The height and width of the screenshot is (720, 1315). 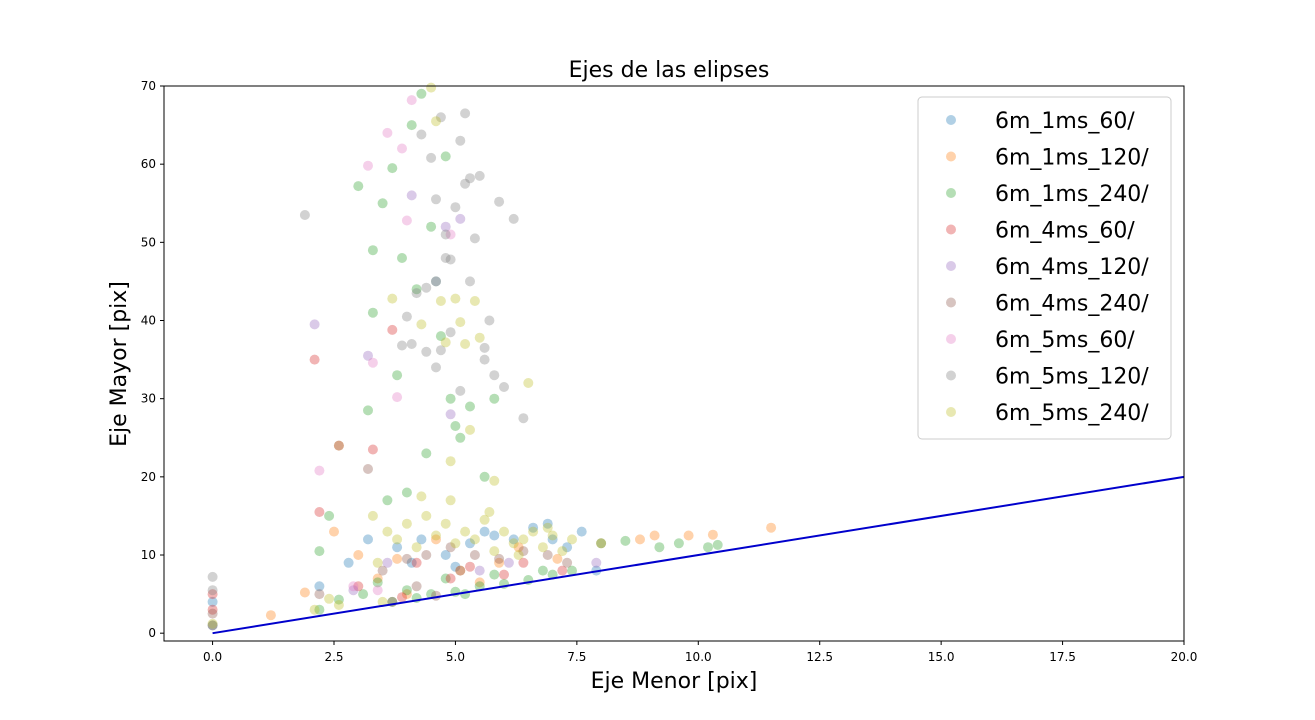 What do you see at coordinates (148, 399) in the screenshot?
I see `y-tick-label: 30` at bounding box center [148, 399].